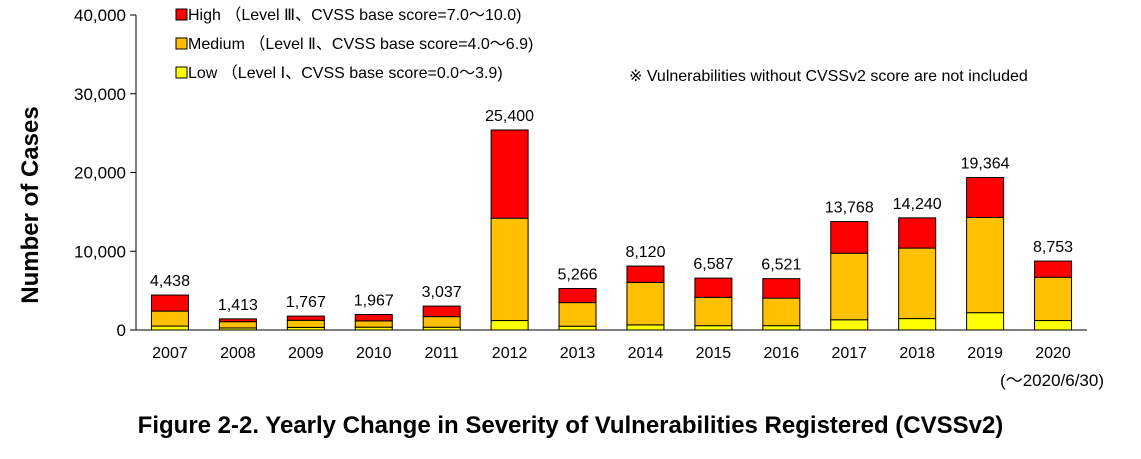  Describe the element at coordinates (100, 15) in the screenshot. I see `y-tick-label: 40,000` at that location.